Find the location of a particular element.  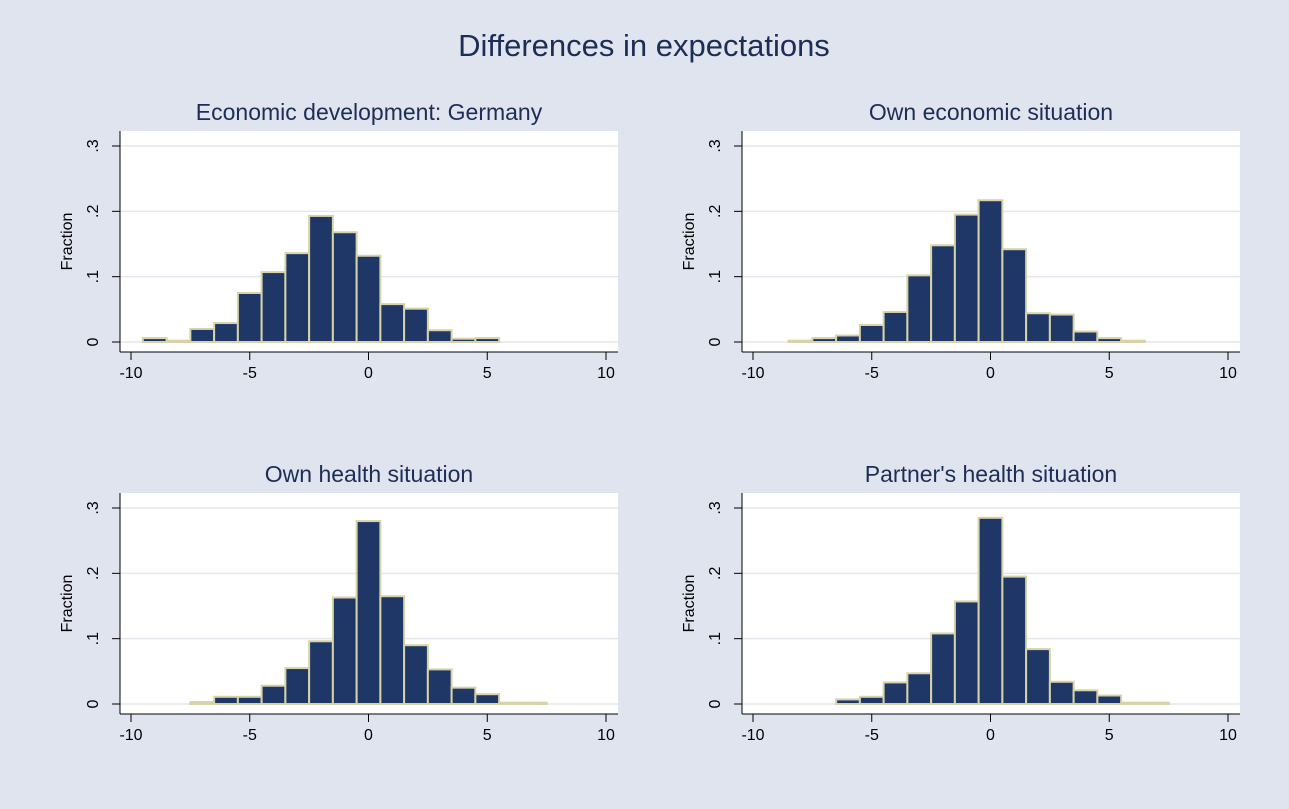

panel-title: Economic development: Germany is located at coordinates (369, 112).